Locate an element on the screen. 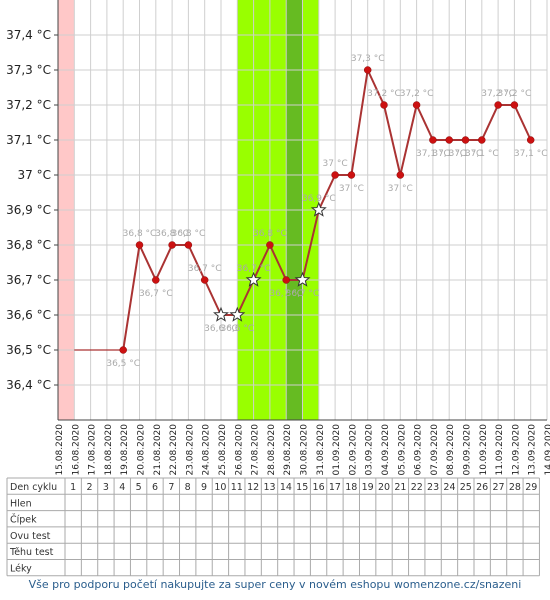  x-tick-label: 10.09.2020 is located at coordinates (484, 450).